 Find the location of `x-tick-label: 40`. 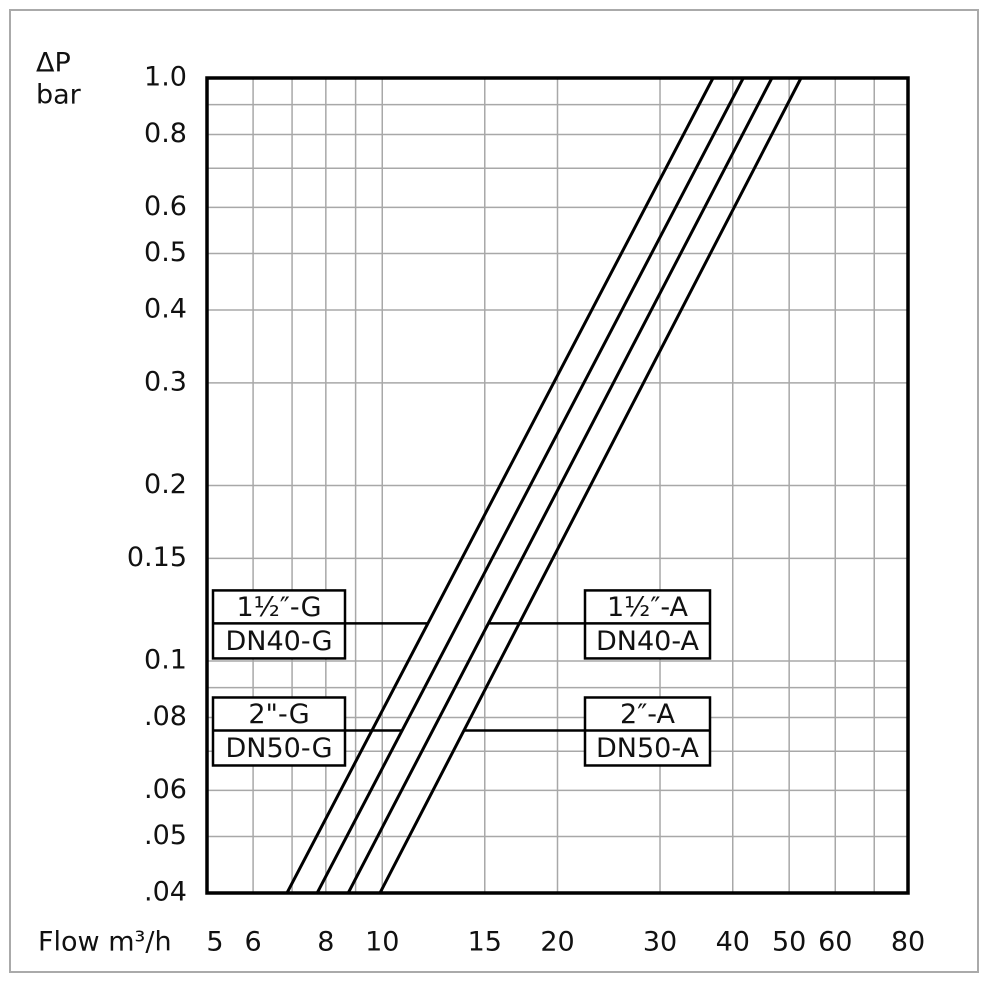

x-tick-label: 40 is located at coordinates (733, 942).